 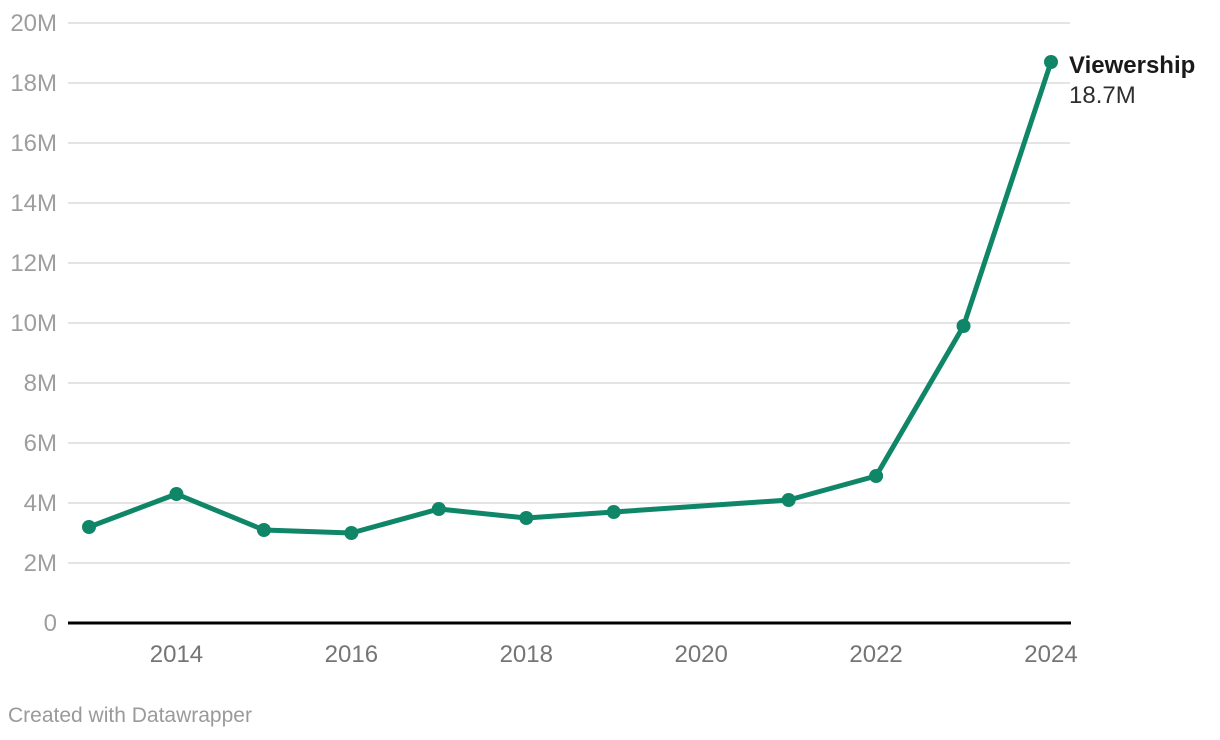 What do you see at coordinates (351, 654) in the screenshot?
I see `x-tick-label: 2016` at bounding box center [351, 654].